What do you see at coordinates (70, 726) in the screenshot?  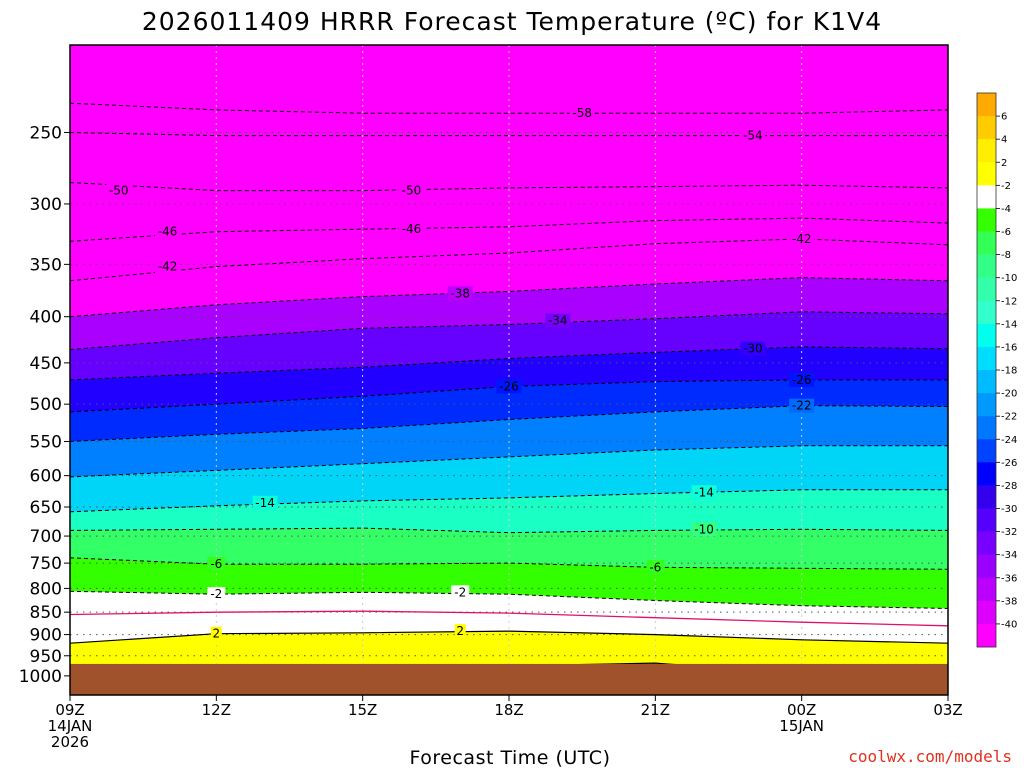 I see `x-tick-label: 14JAN` at bounding box center [70, 726].